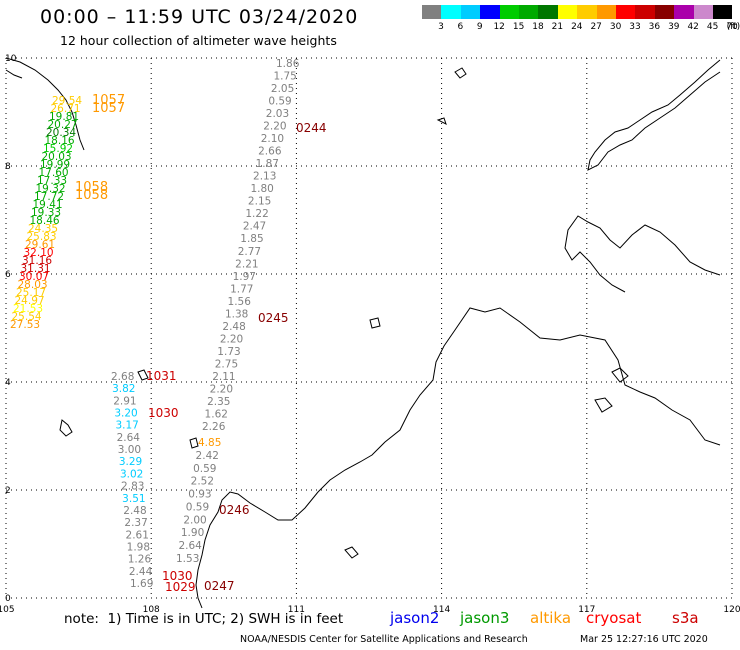 The image size is (740, 650). Describe the element at coordinates (296, 610) in the screenshot. I see `lon-tick-label: 111` at that location.